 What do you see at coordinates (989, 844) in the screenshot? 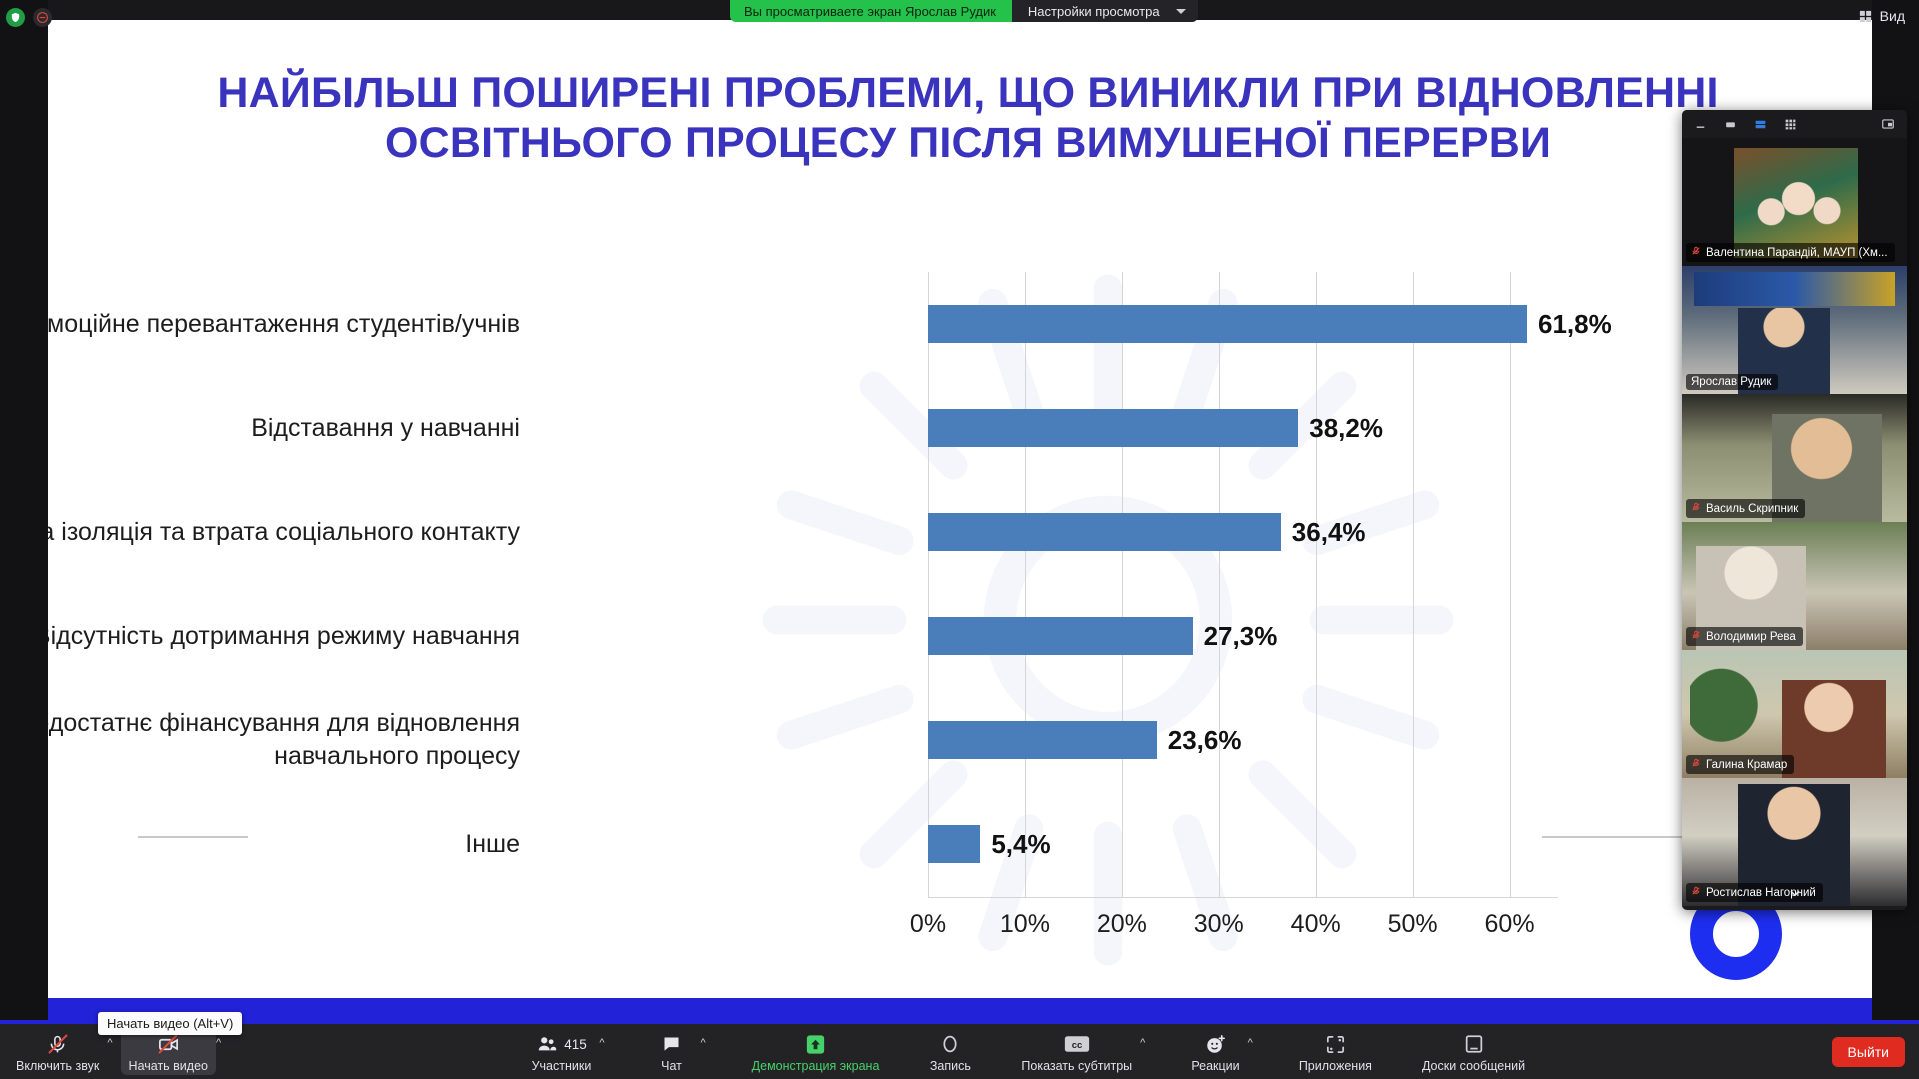
I see `bar-container: 5,4%` at bounding box center [989, 844].